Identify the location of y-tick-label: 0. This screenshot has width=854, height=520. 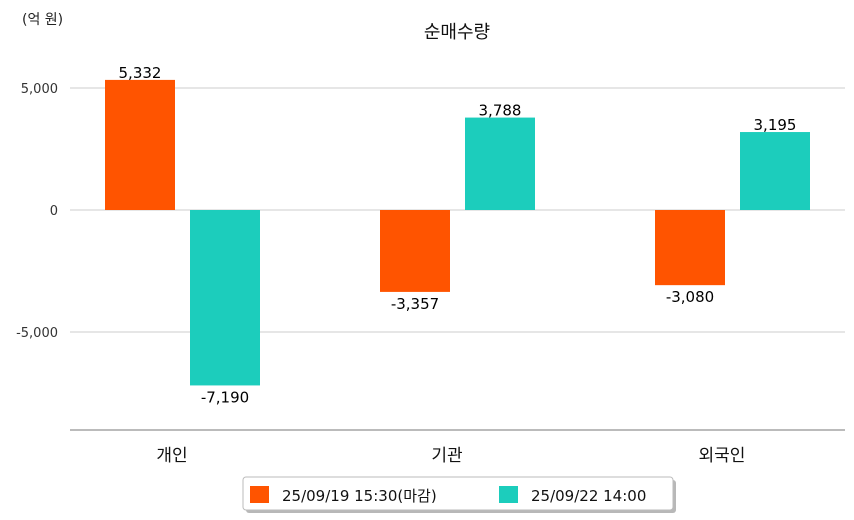
(54, 211).